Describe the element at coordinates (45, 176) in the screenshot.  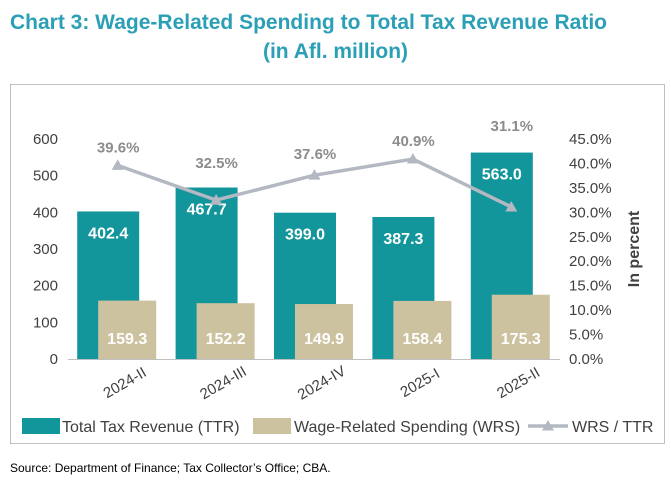
I see `y-tick-label: 500` at that location.